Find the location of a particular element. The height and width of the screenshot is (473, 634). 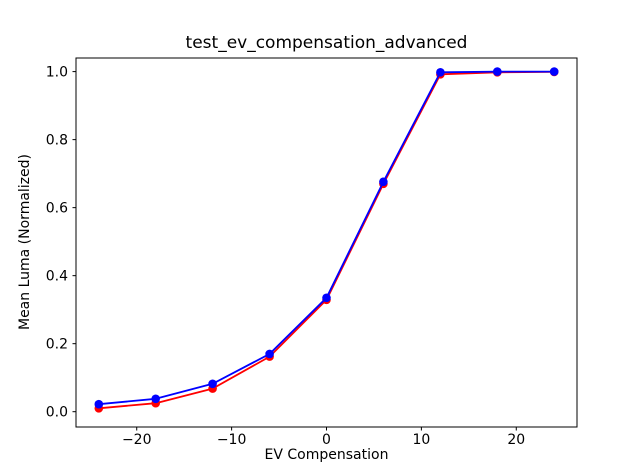

chart-title: test_ev_compensation_advanced is located at coordinates (326, 43).